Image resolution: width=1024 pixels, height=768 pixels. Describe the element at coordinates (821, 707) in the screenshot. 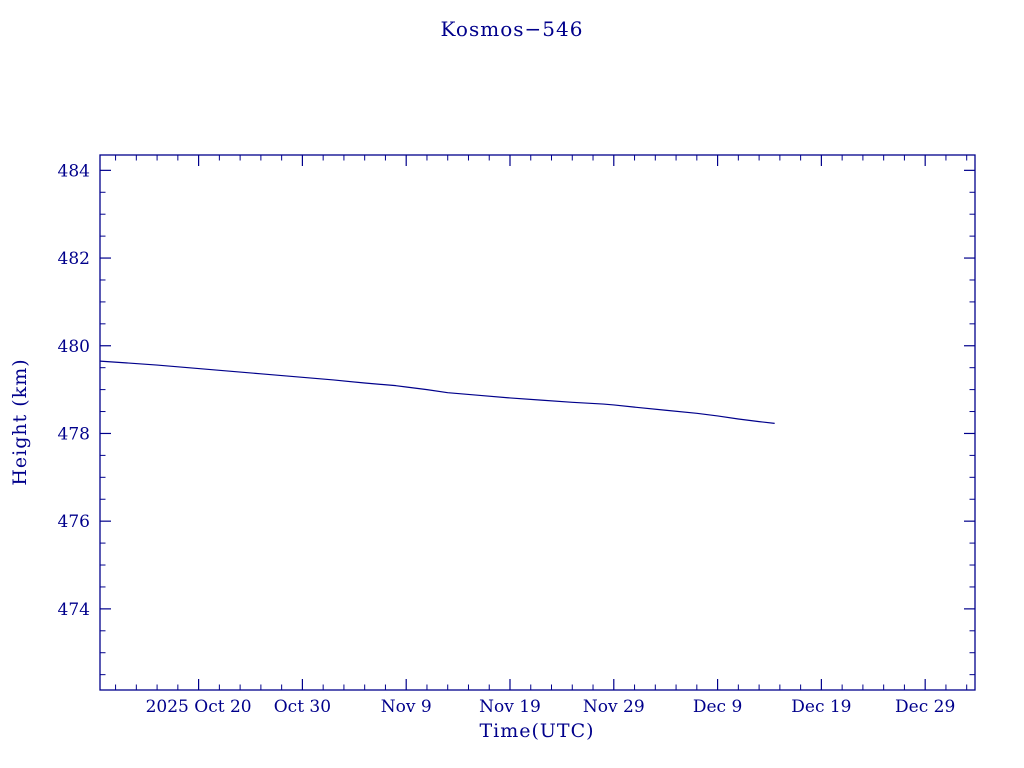

I see `x-tick-label: Dec 19` at that location.